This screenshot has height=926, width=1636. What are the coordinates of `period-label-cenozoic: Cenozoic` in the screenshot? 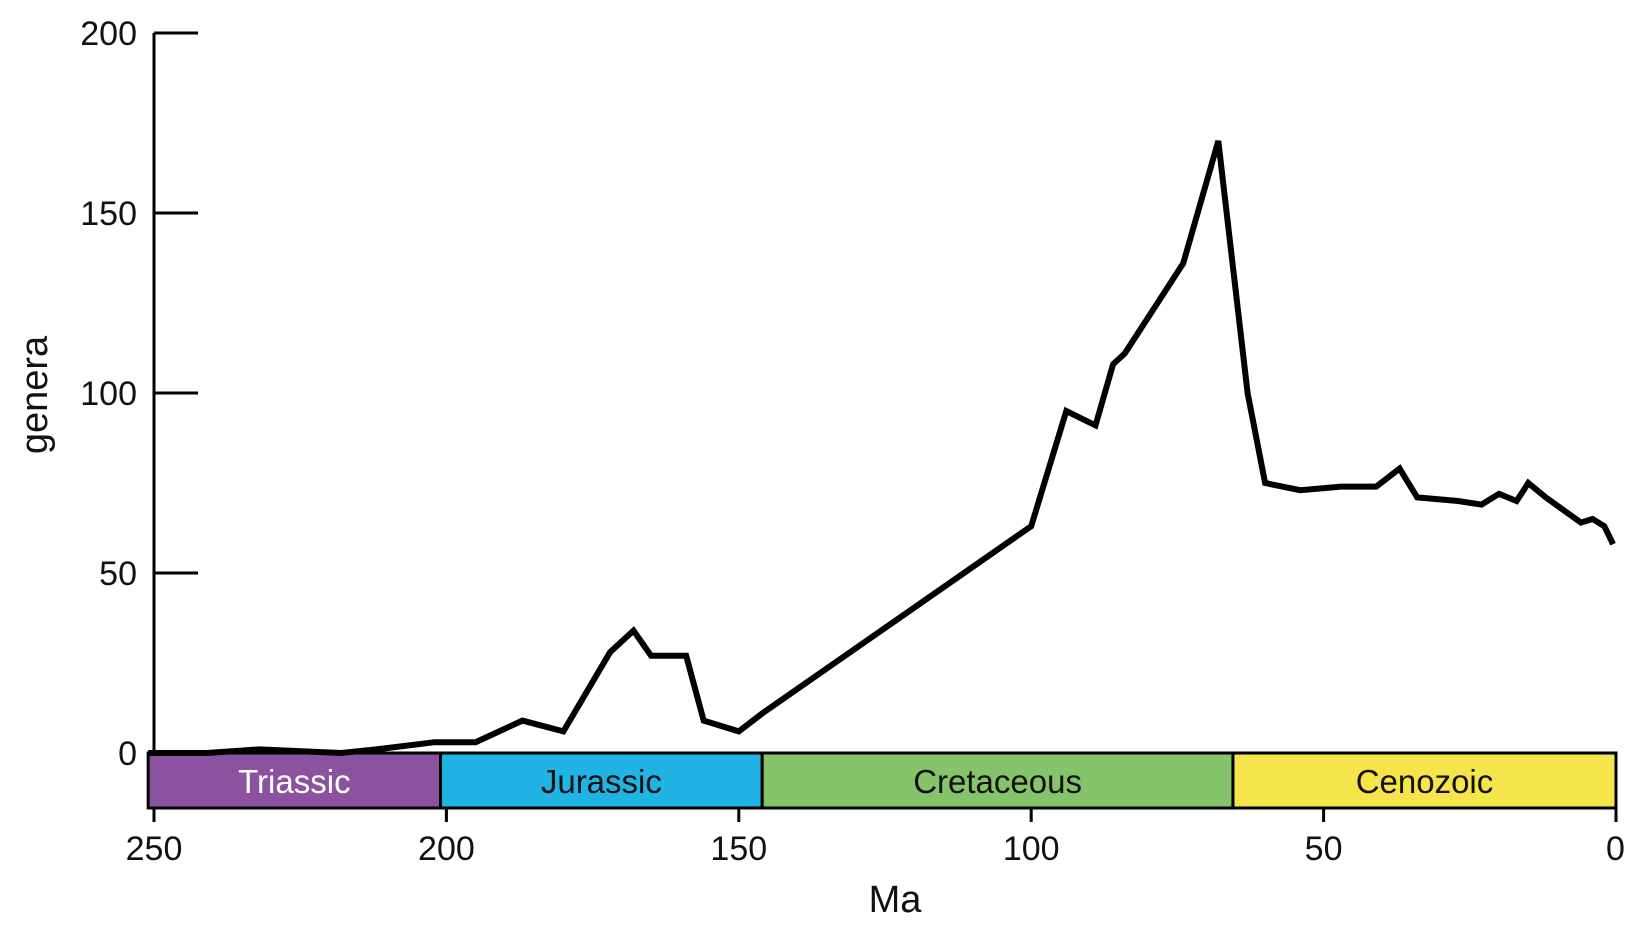 It's located at (1425, 781).